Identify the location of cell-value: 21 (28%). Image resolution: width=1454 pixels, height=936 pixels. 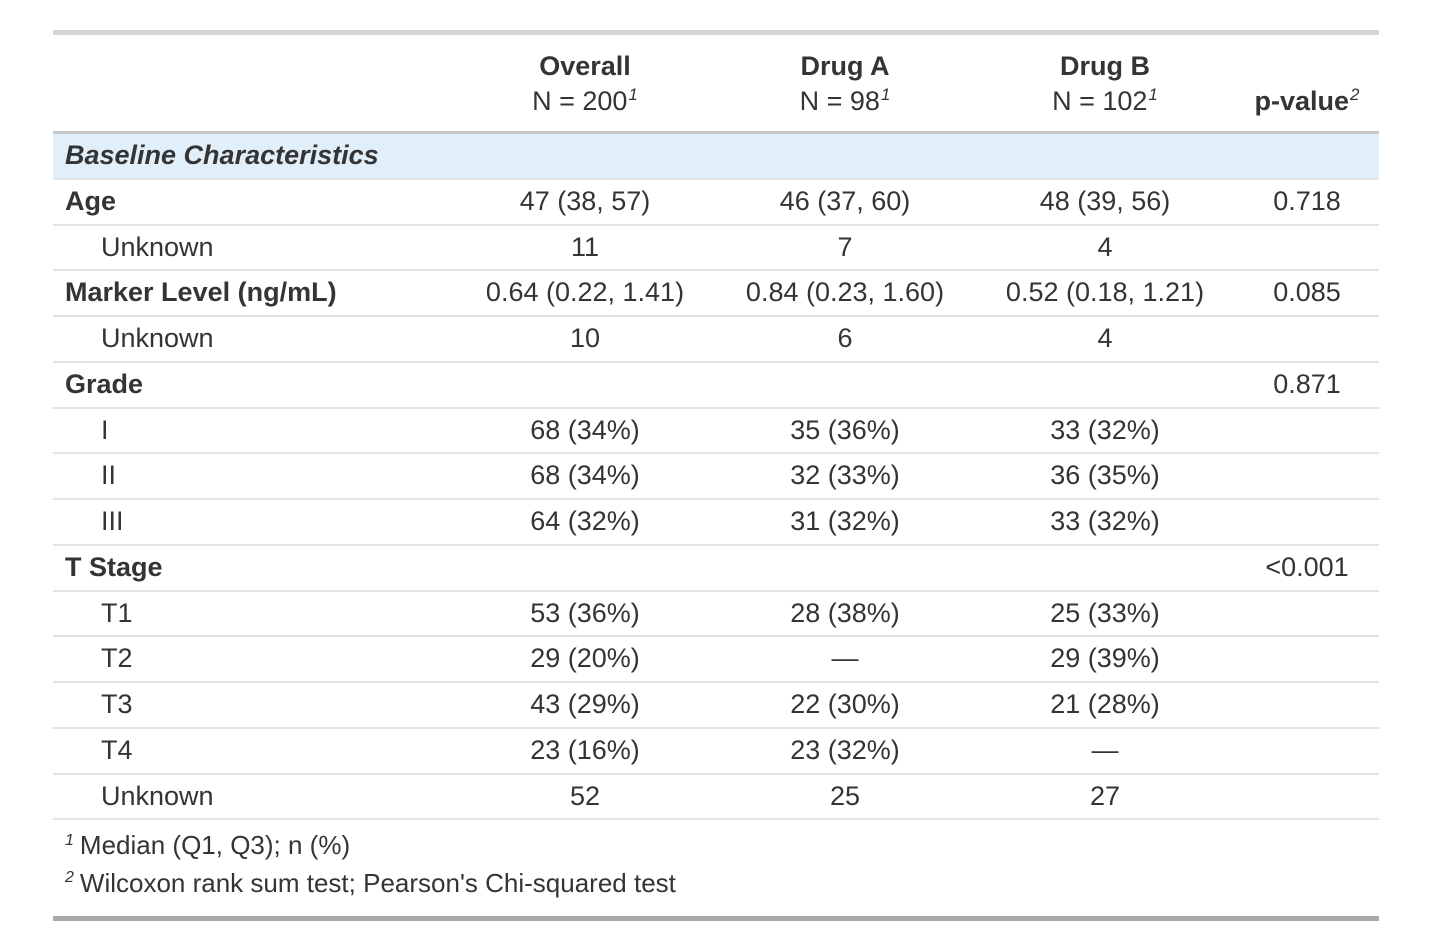
(1105, 705).